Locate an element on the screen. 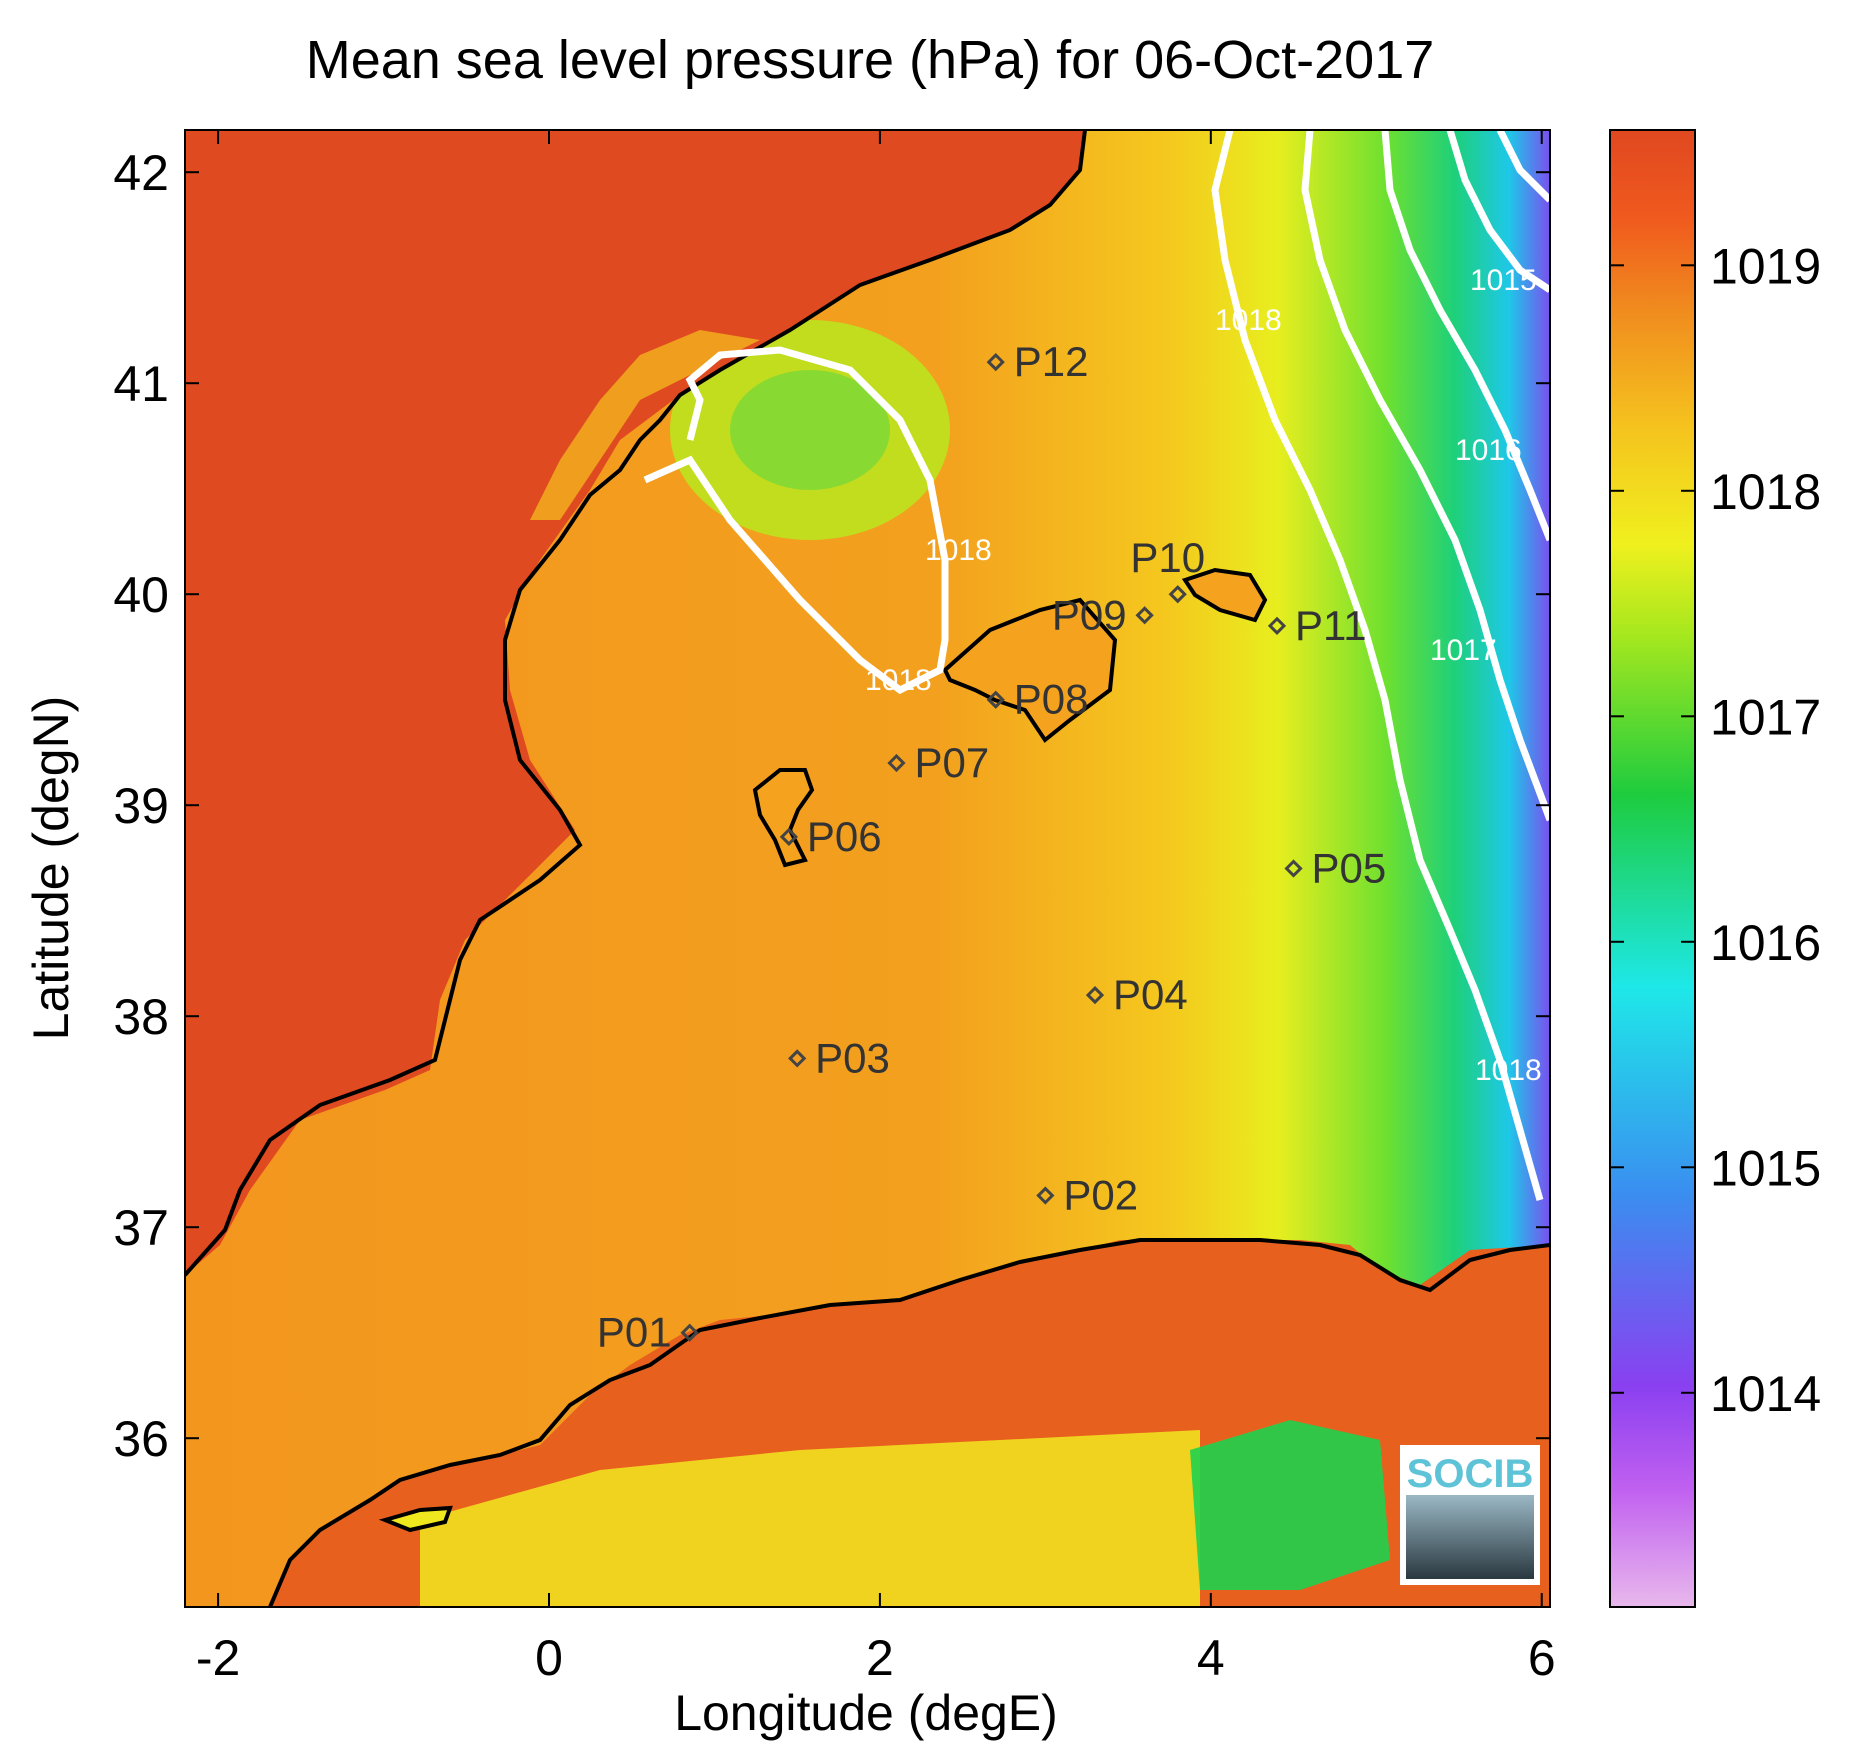 This screenshot has width=1854, height=1758. station-label: P07 is located at coordinates (951, 762).